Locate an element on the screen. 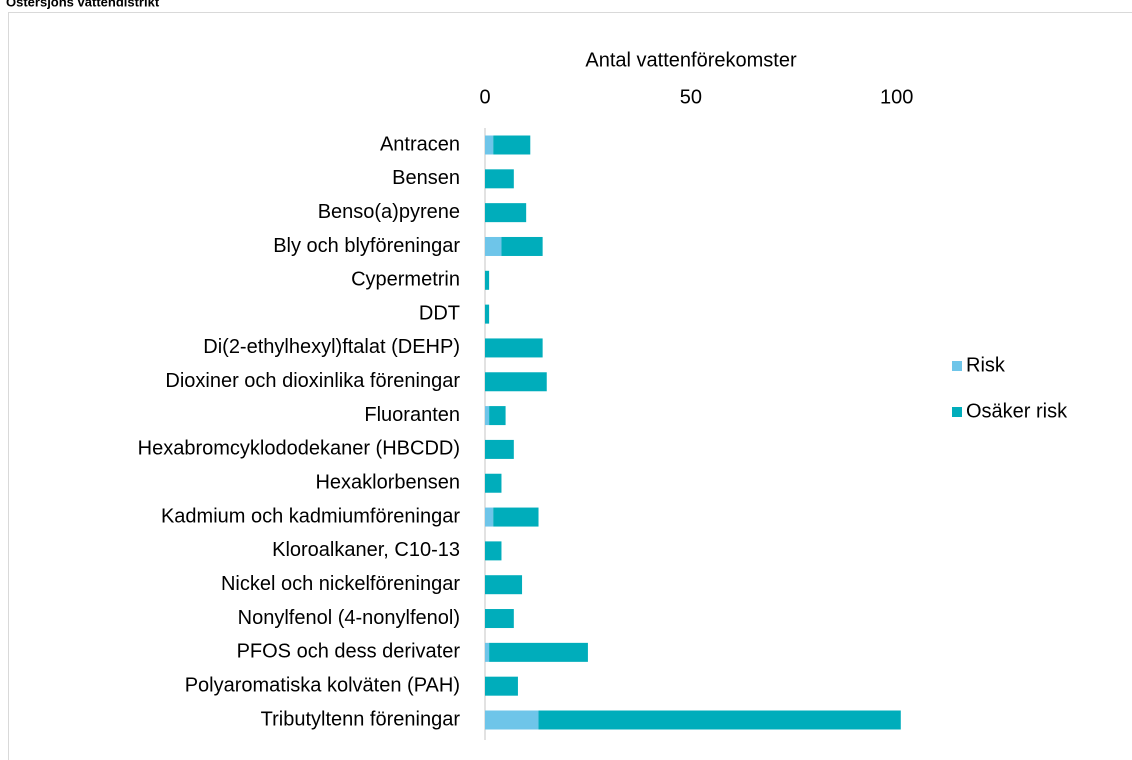 The height and width of the screenshot is (760, 1132). y-tick-label: Hexabromcyklododekaner (HBCDD) is located at coordinates (299, 449).